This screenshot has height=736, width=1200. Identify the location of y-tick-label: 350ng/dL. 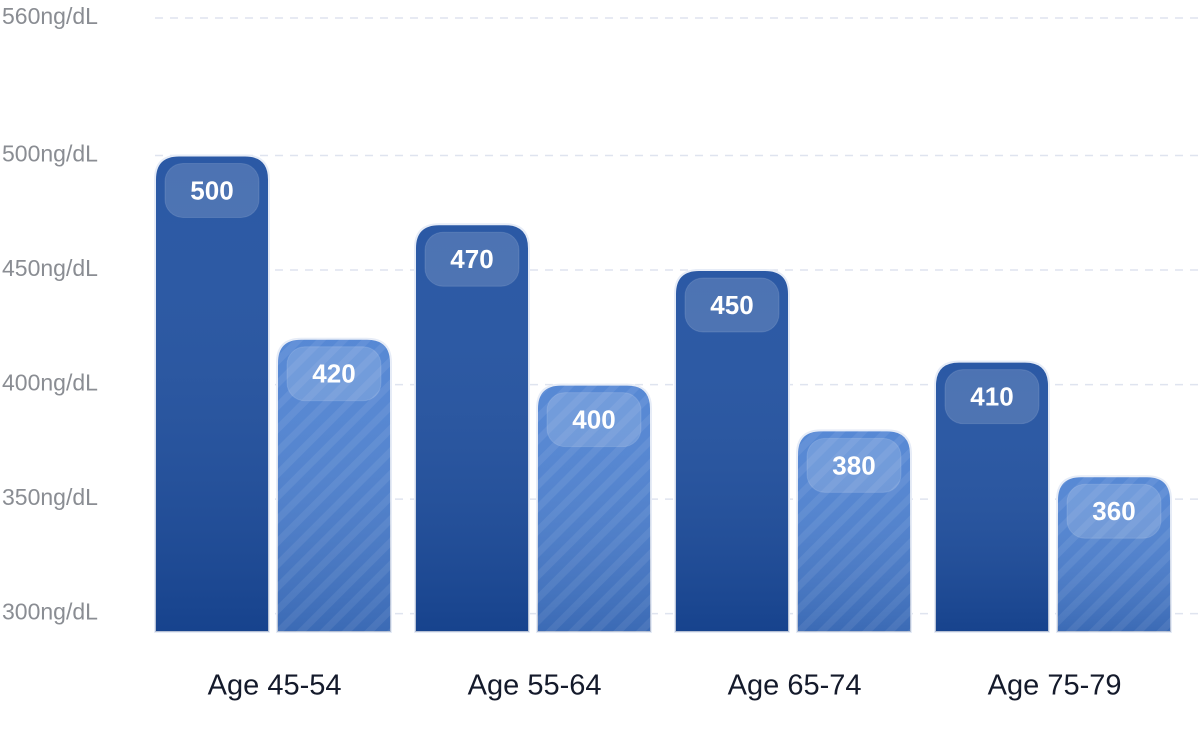
(50, 497).